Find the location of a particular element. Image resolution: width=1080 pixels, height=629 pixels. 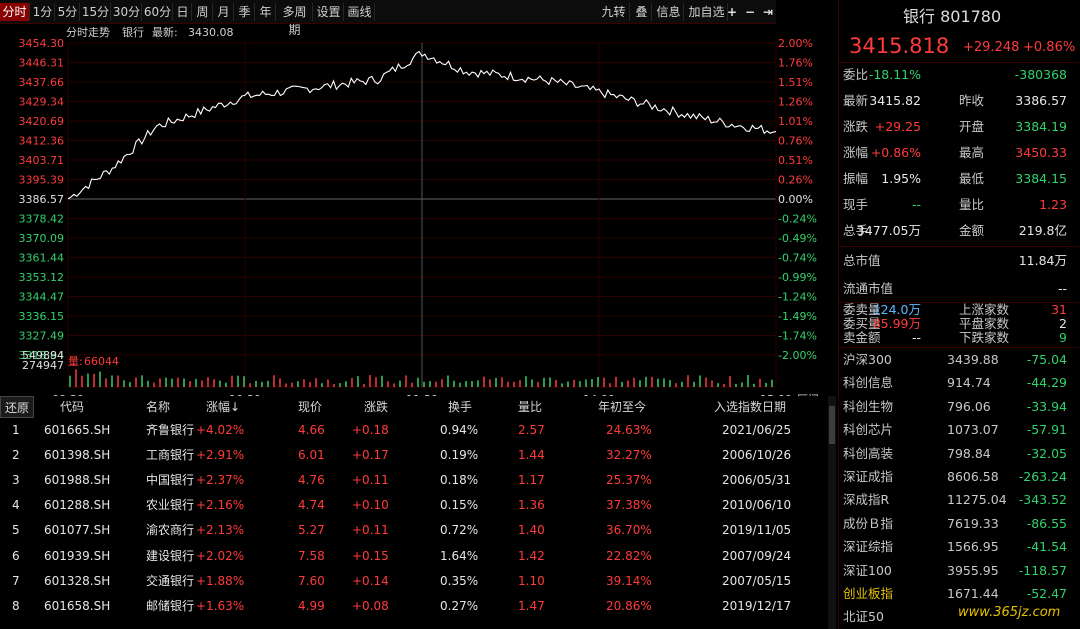

period-tab-11: 多周期 is located at coordinates (295, 20).